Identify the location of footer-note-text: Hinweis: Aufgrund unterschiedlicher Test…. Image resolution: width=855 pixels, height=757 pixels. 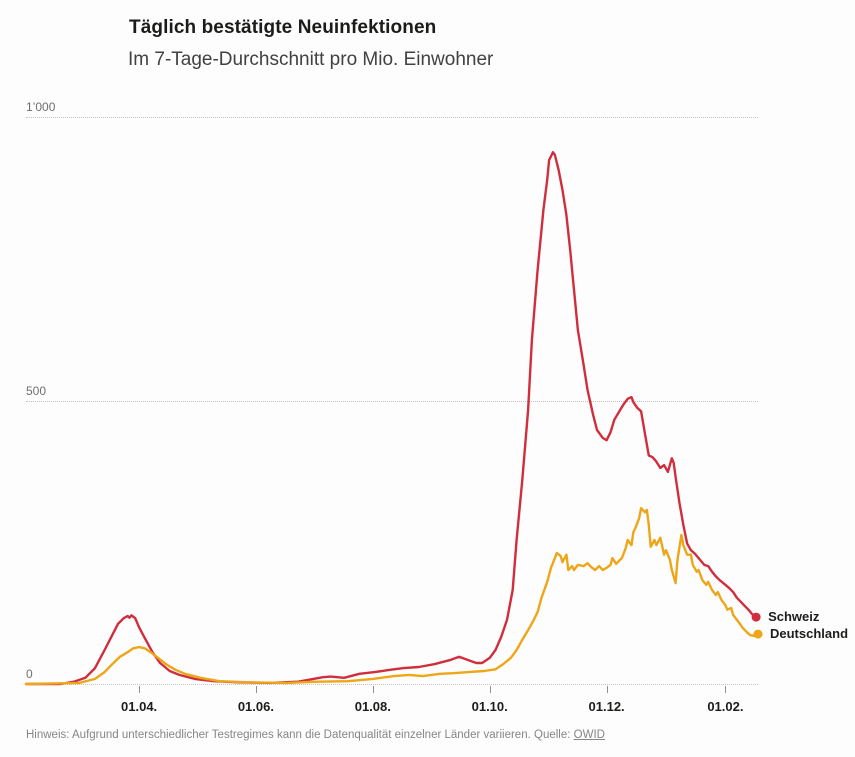
(298, 735).